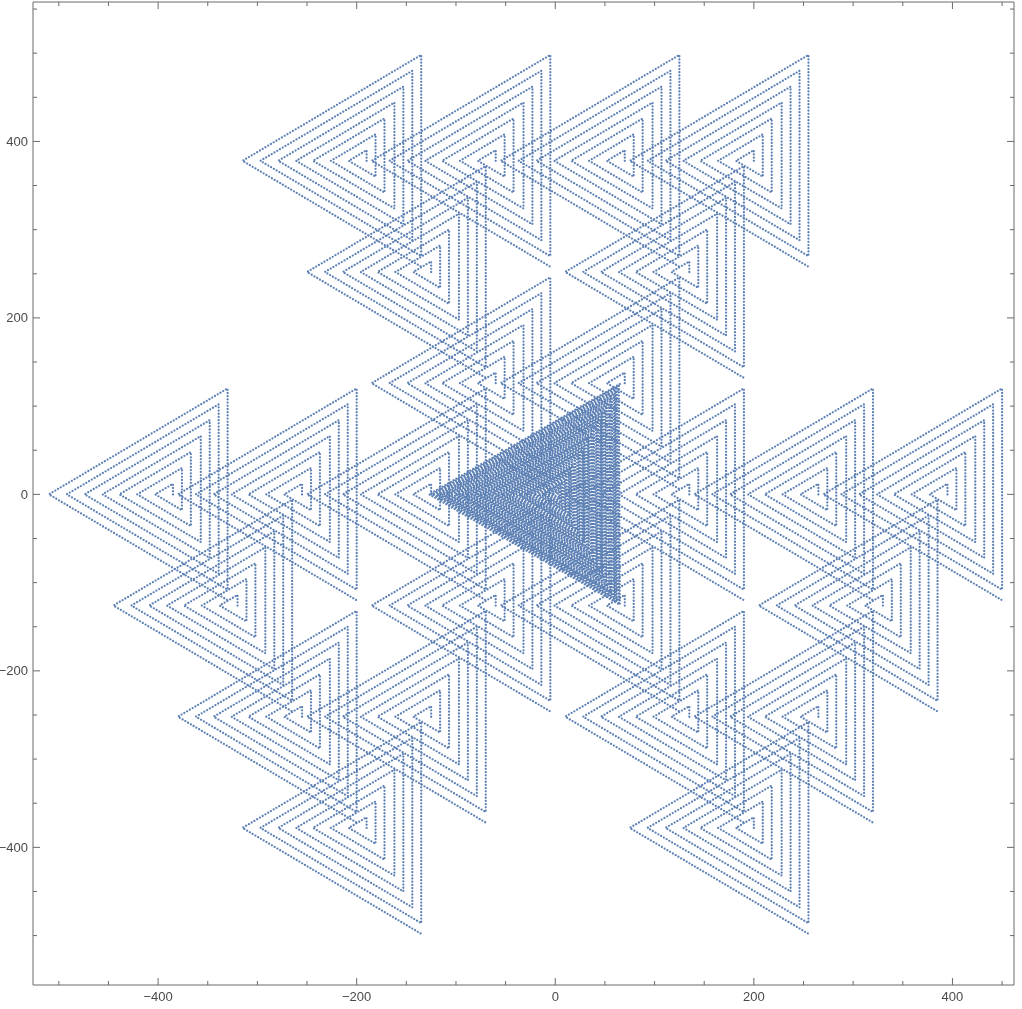  What do you see at coordinates (555, 996) in the screenshot?
I see `x-tick-label: 0` at bounding box center [555, 996].